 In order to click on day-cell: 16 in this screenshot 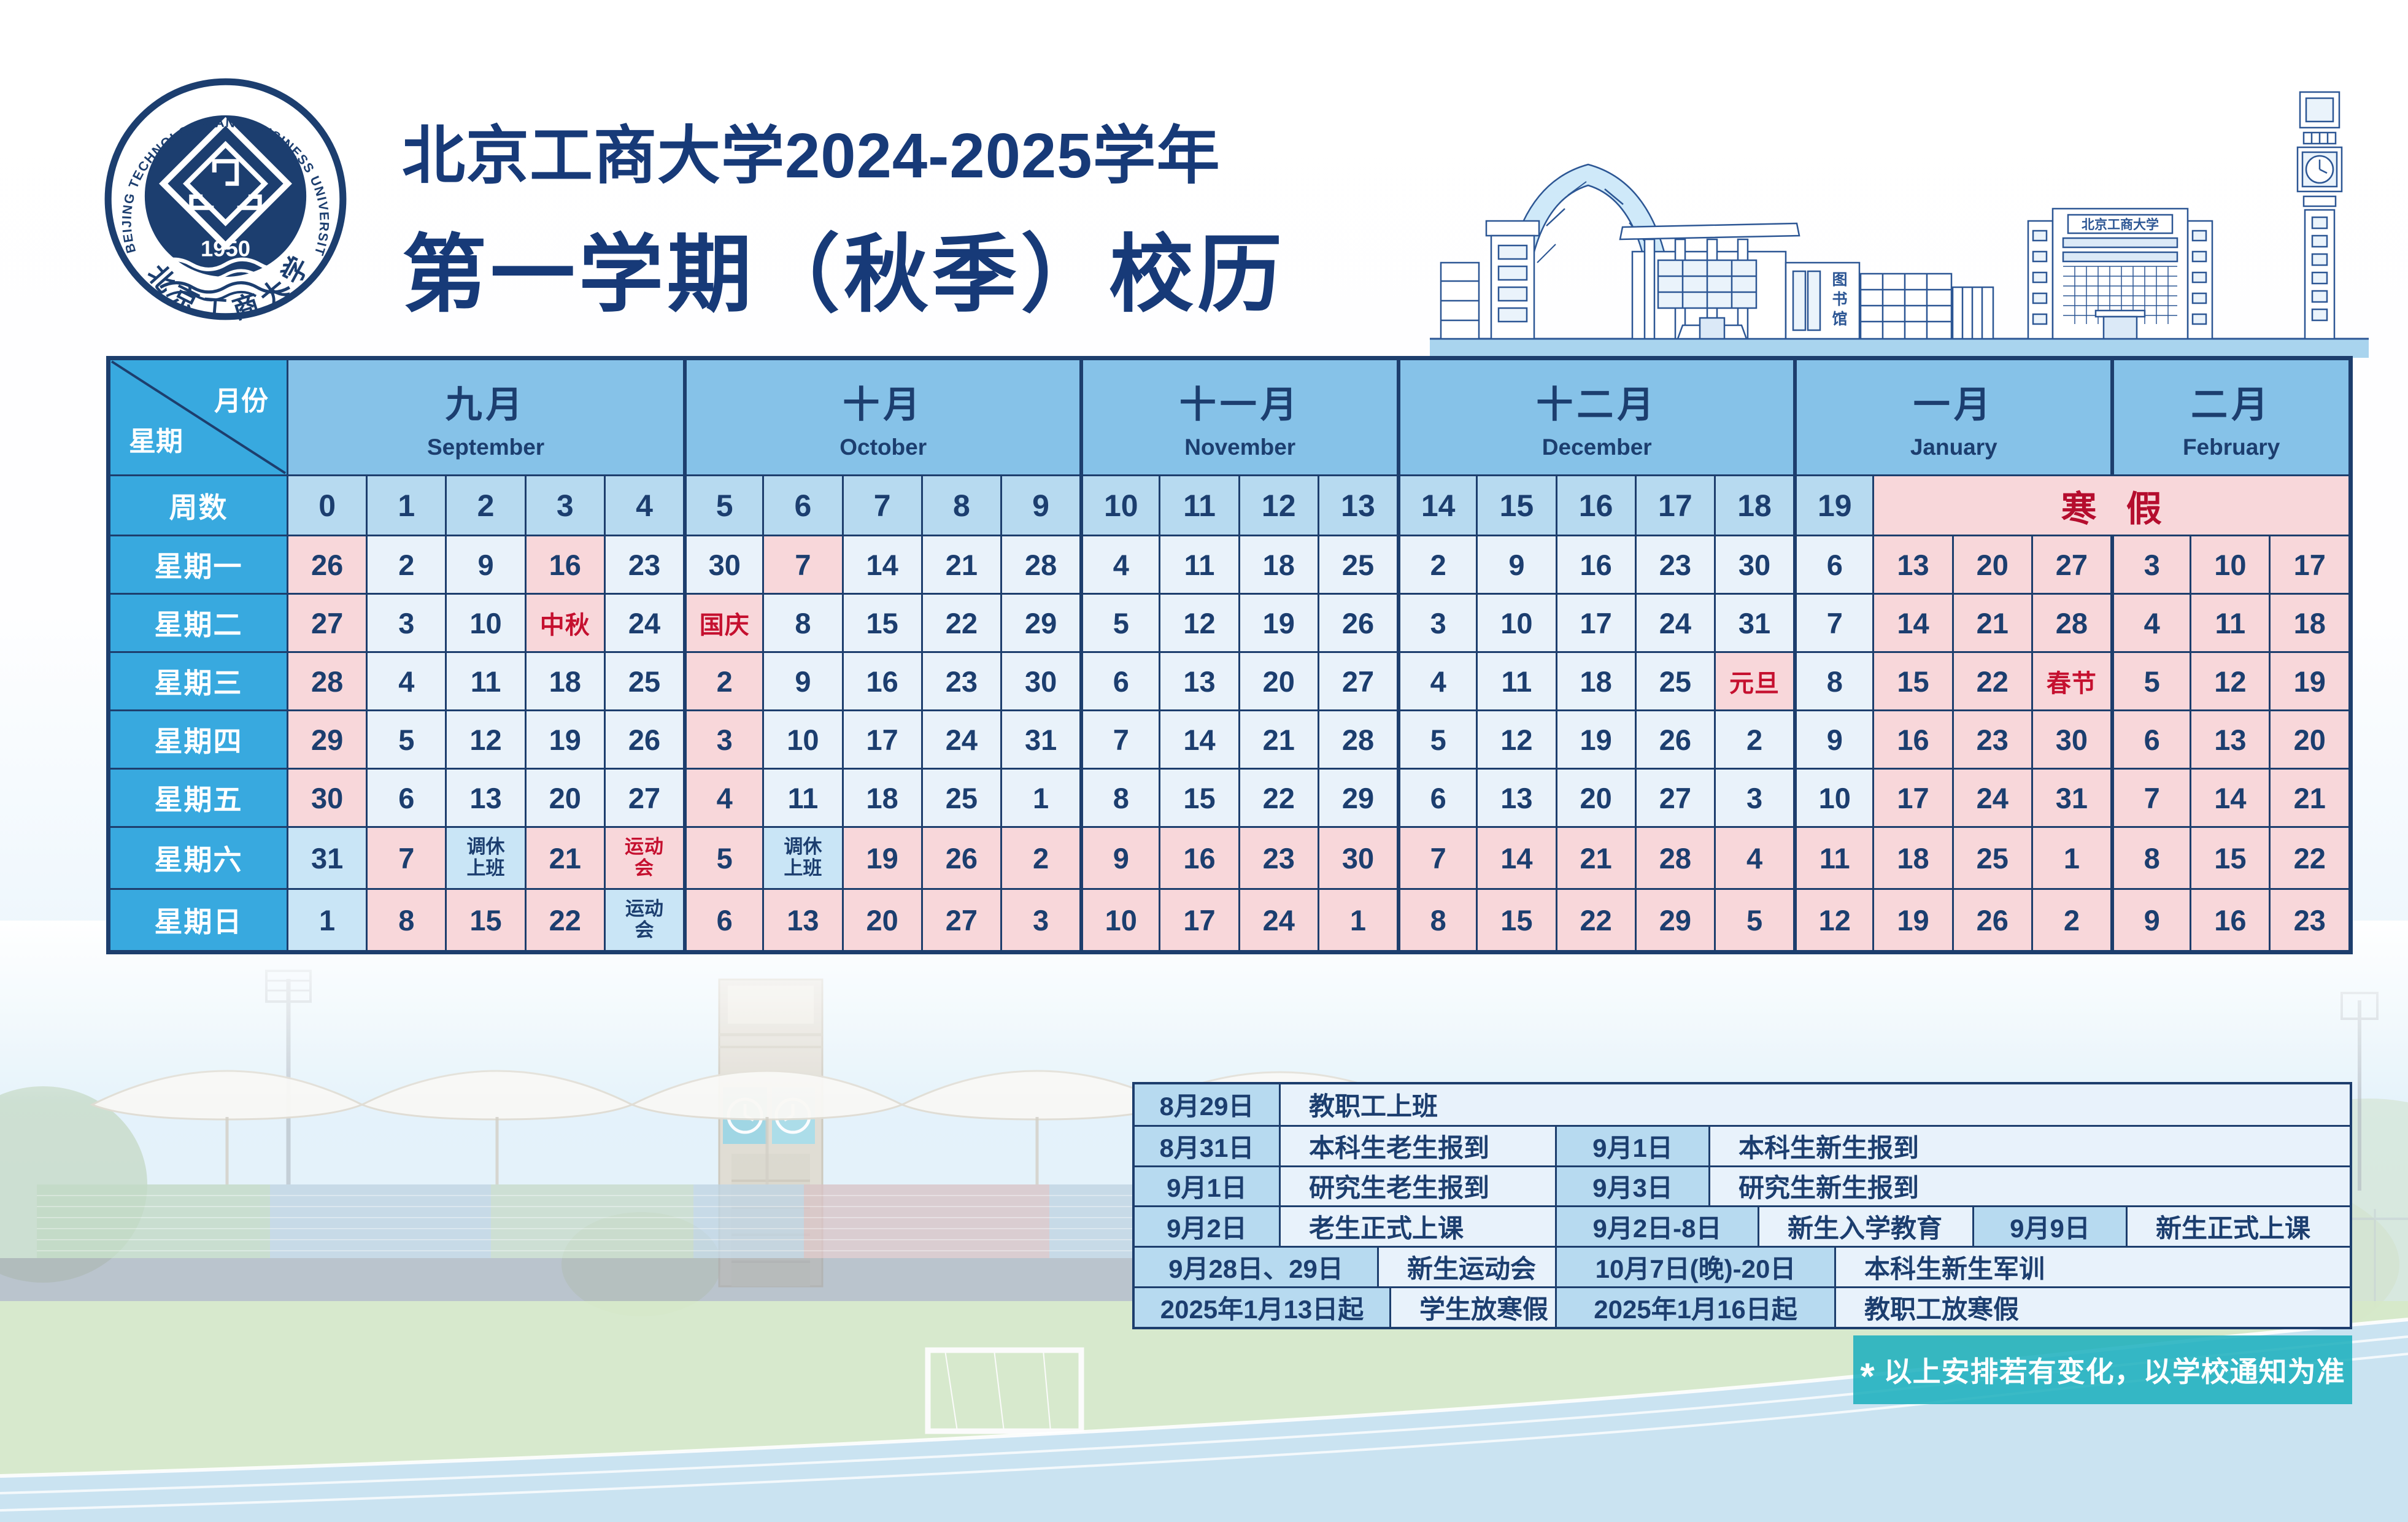, I will do `click(1912, 739)`.